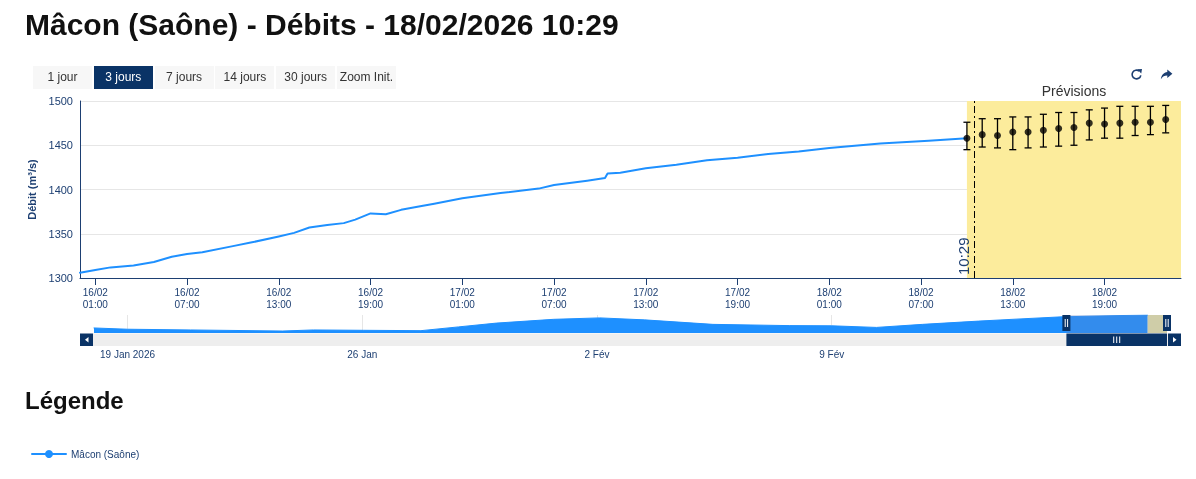 This screenshot has height=479, width=1196. What do you see at coordinates (738, 298) in the screenshot?
I see `x-tick-label: 17/02 19:00` at bounding box center [738, 298].